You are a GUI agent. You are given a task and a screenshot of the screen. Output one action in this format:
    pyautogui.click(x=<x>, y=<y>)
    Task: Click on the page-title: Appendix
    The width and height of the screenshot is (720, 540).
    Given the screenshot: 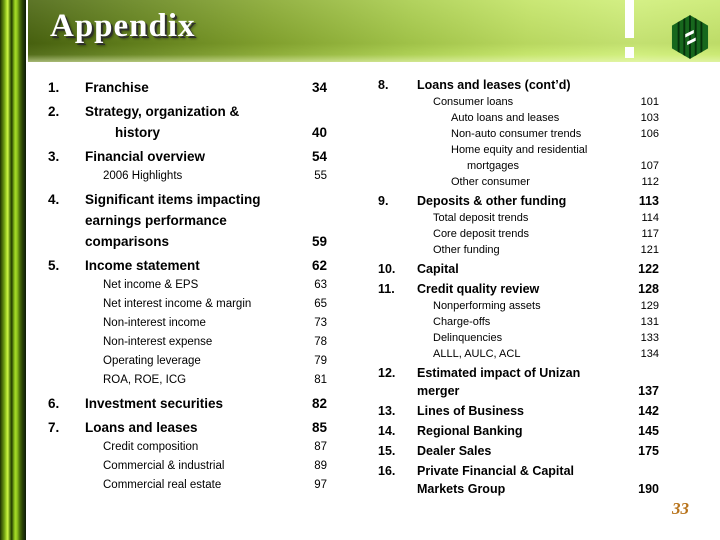 What is the action you would take?
    pyautogui.click(x=123, y=26)
    